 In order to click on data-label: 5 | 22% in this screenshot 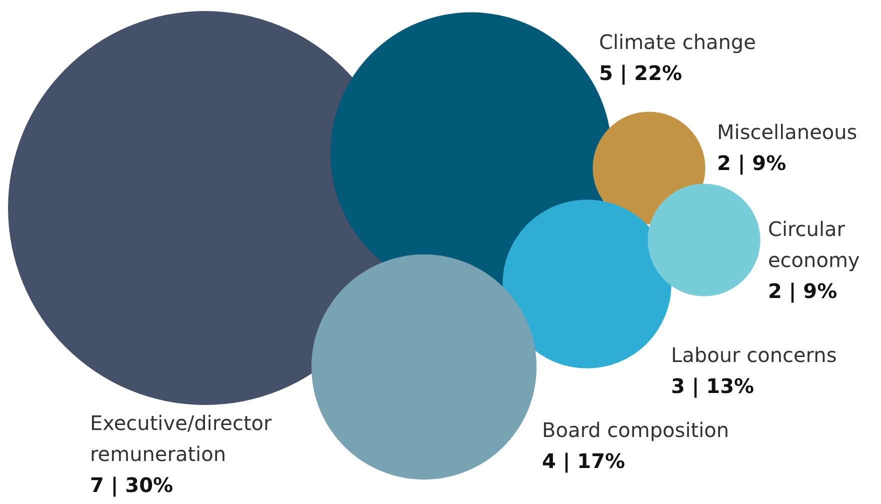, I will do `click(641, 73)`.